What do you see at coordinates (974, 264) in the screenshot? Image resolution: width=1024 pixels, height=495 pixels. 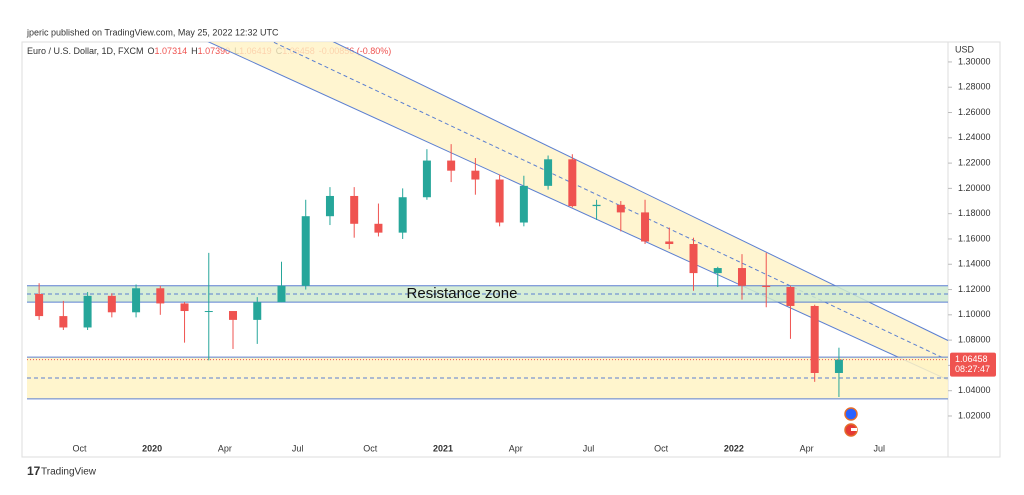 I see `y-tick-label: 1.14000` at bounding box center [974, 264].